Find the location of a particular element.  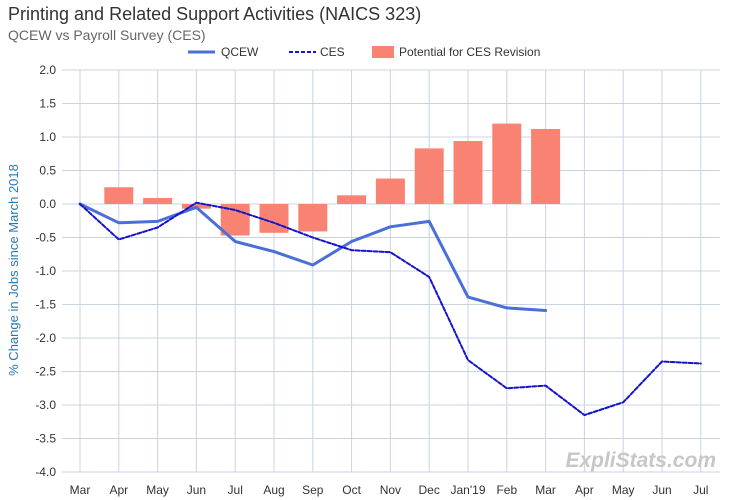

legend-item-qcew: QCEW is located at coordinates (223, 52).